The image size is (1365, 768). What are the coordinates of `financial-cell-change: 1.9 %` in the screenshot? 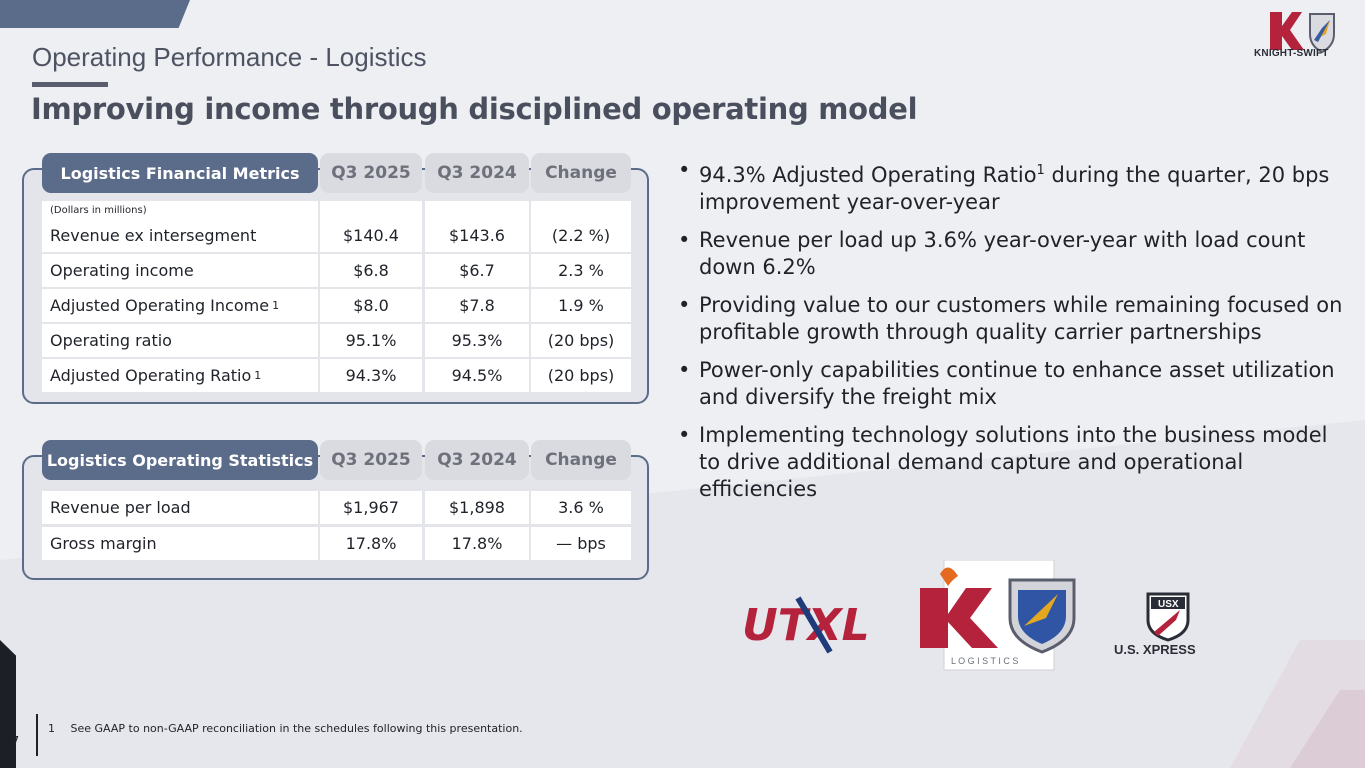 It's located at (581, 305).